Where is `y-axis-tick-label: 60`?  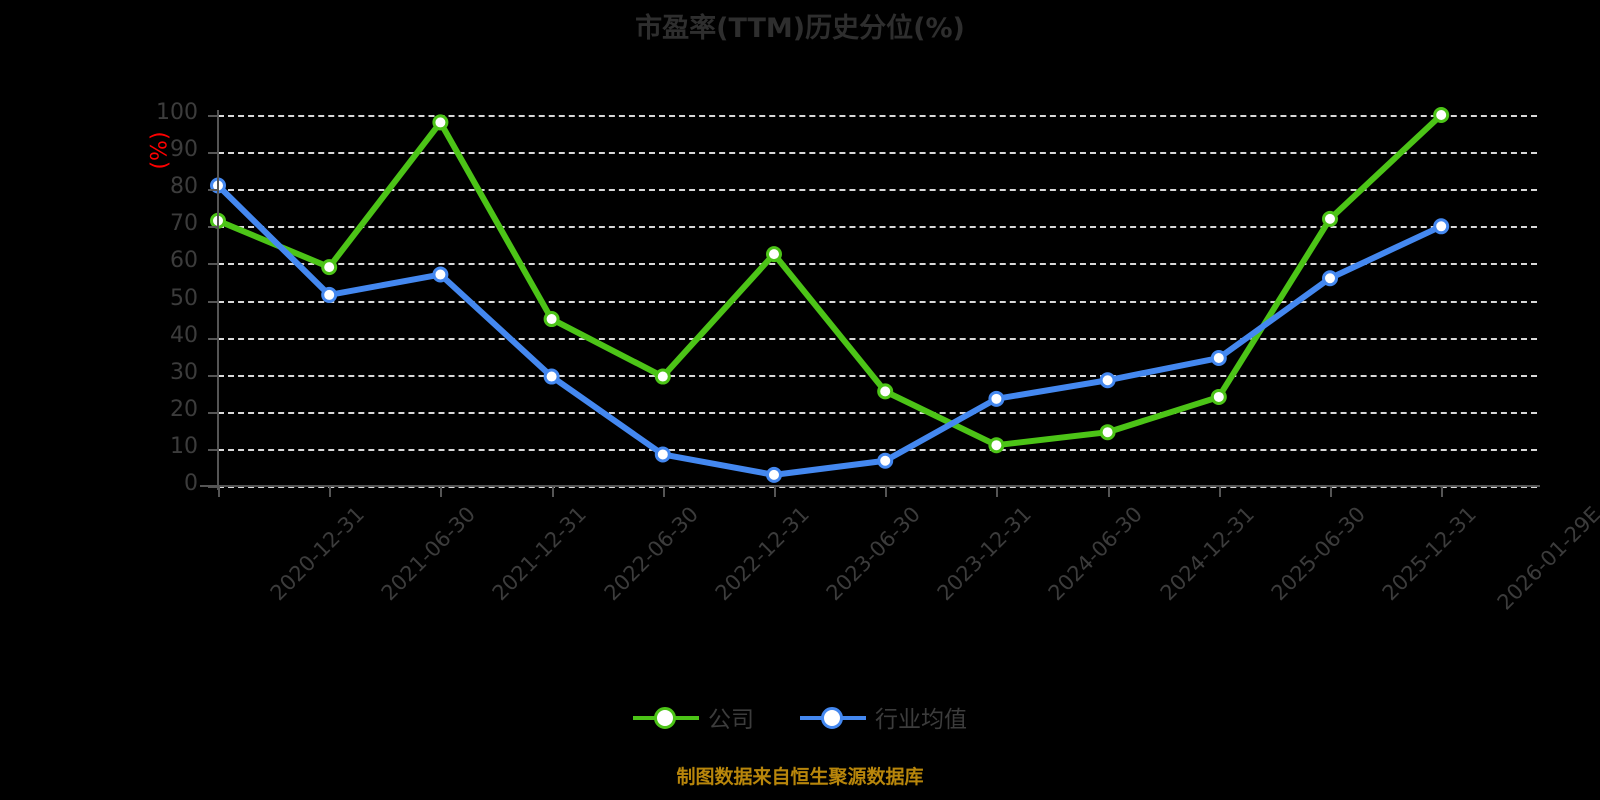 y-axis-tick-label: 60 is located at coordinates (184, 261).